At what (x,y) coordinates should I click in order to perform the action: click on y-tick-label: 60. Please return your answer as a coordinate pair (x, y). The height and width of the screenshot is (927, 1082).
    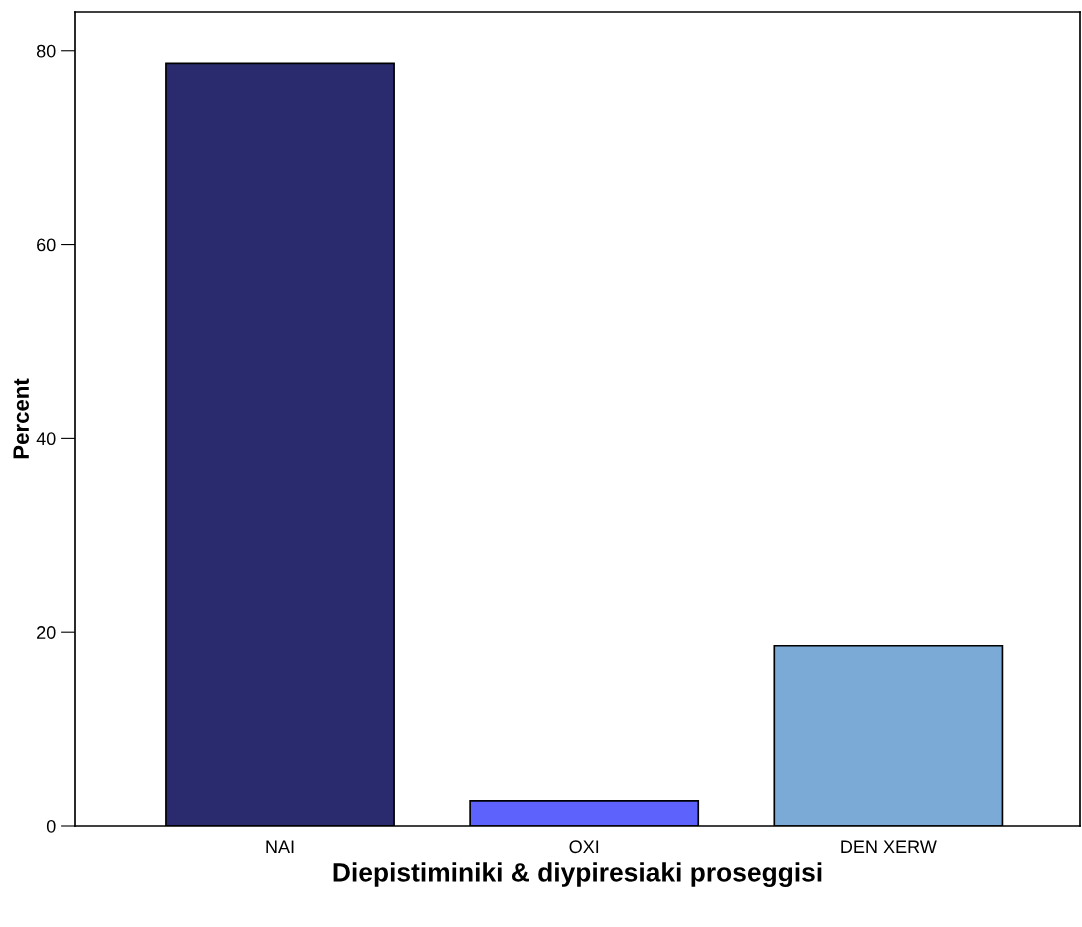
    Looking at the image, I should click on (46, 245).